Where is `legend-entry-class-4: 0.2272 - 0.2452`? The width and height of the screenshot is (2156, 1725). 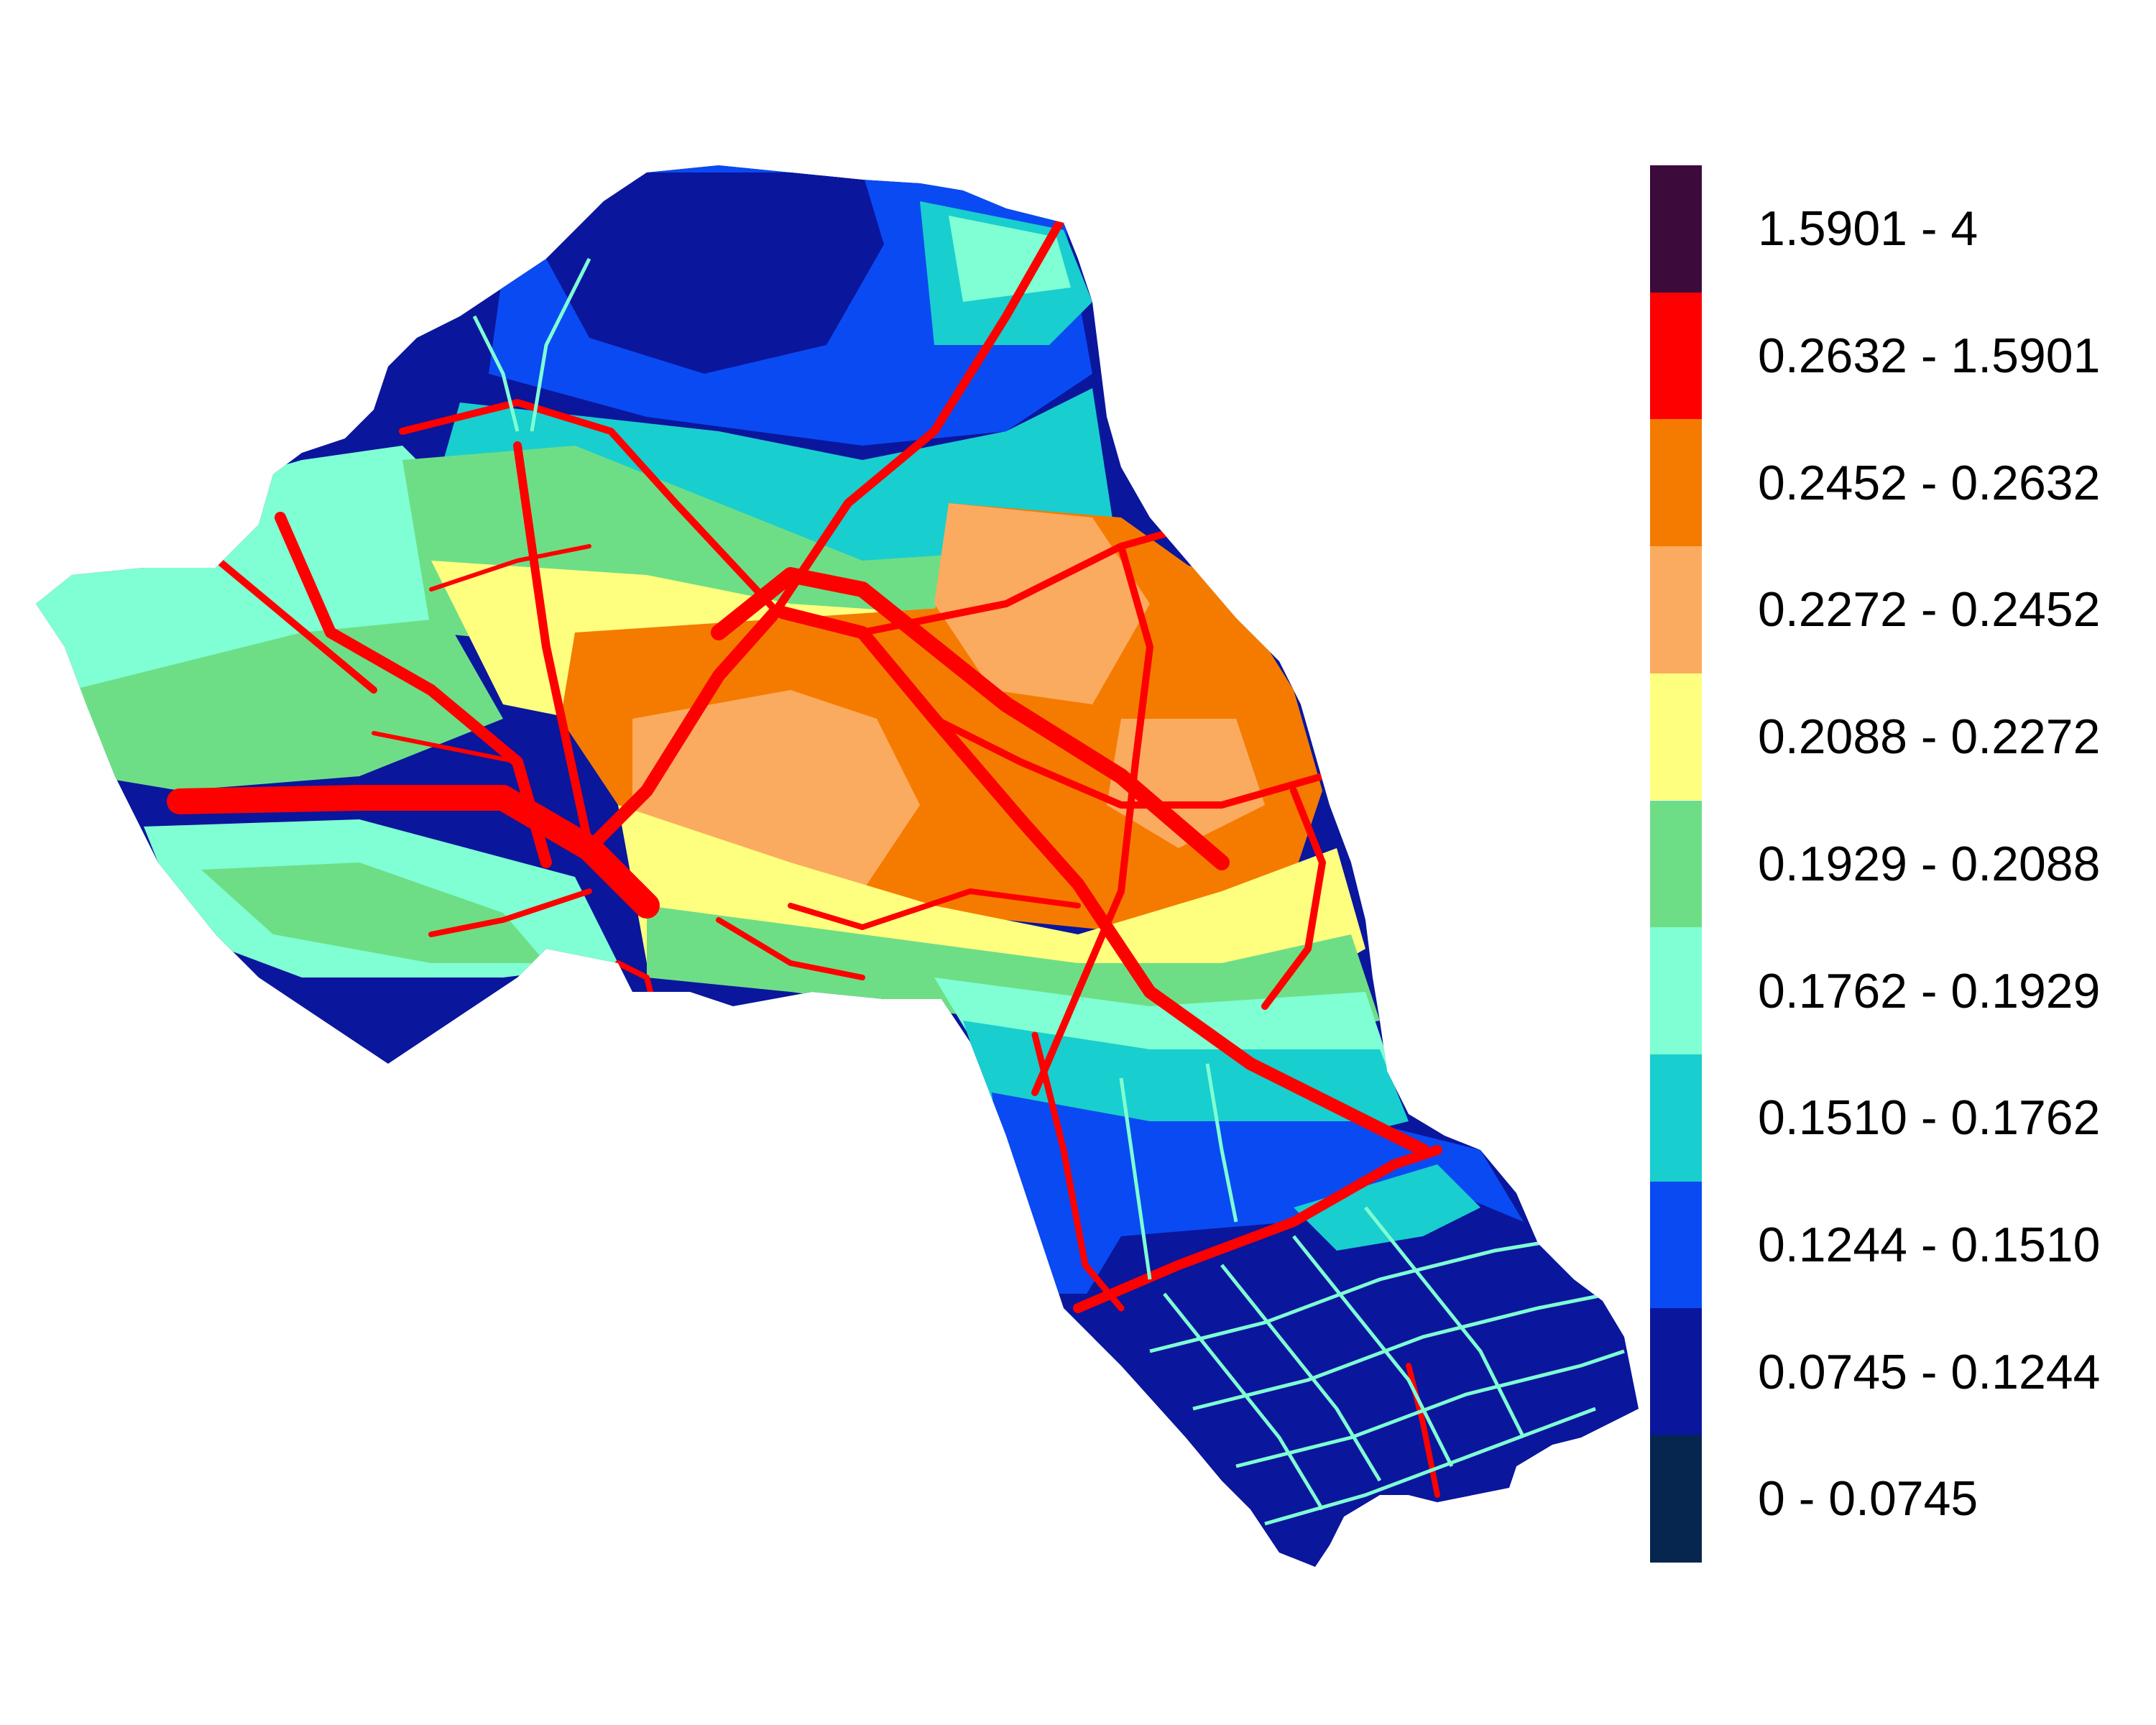 legend-entry-class-4: 0.2272 - 0.2452 is located at coordinates (1903, 609).